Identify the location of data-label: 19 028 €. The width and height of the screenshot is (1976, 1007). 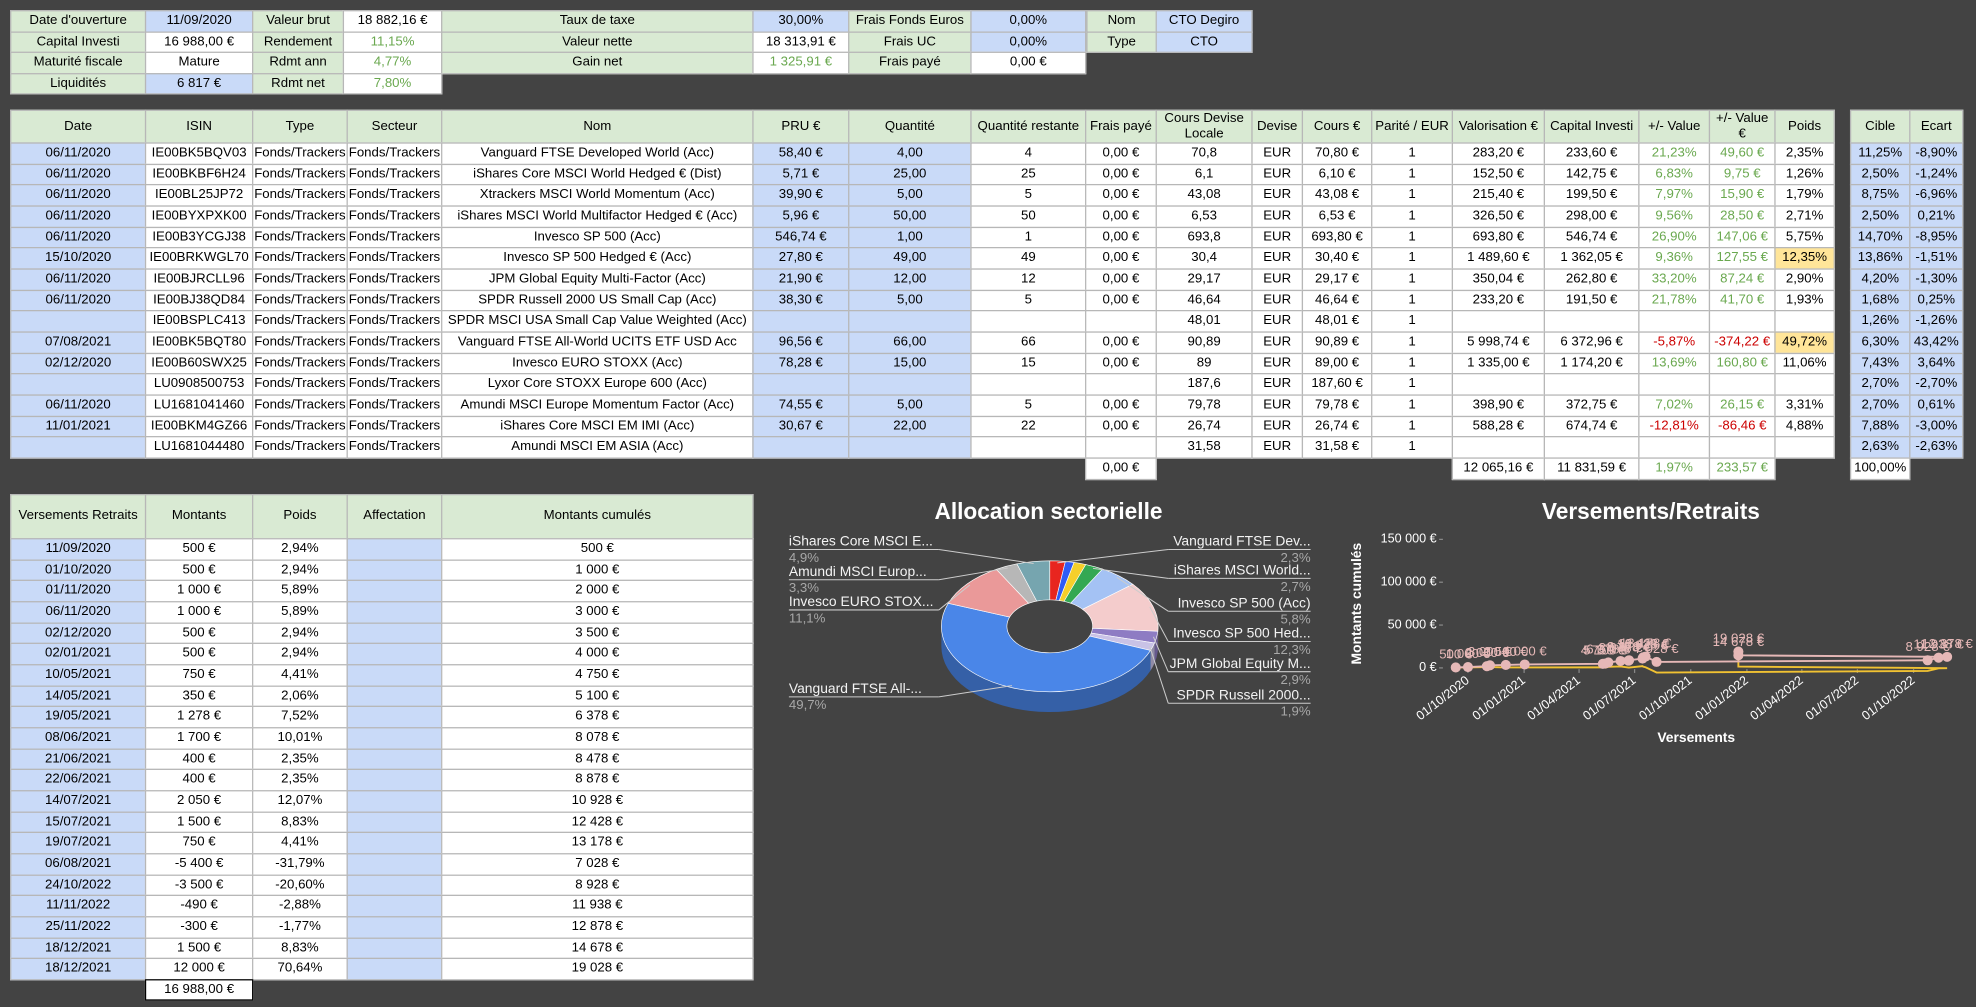
(1739, 637).